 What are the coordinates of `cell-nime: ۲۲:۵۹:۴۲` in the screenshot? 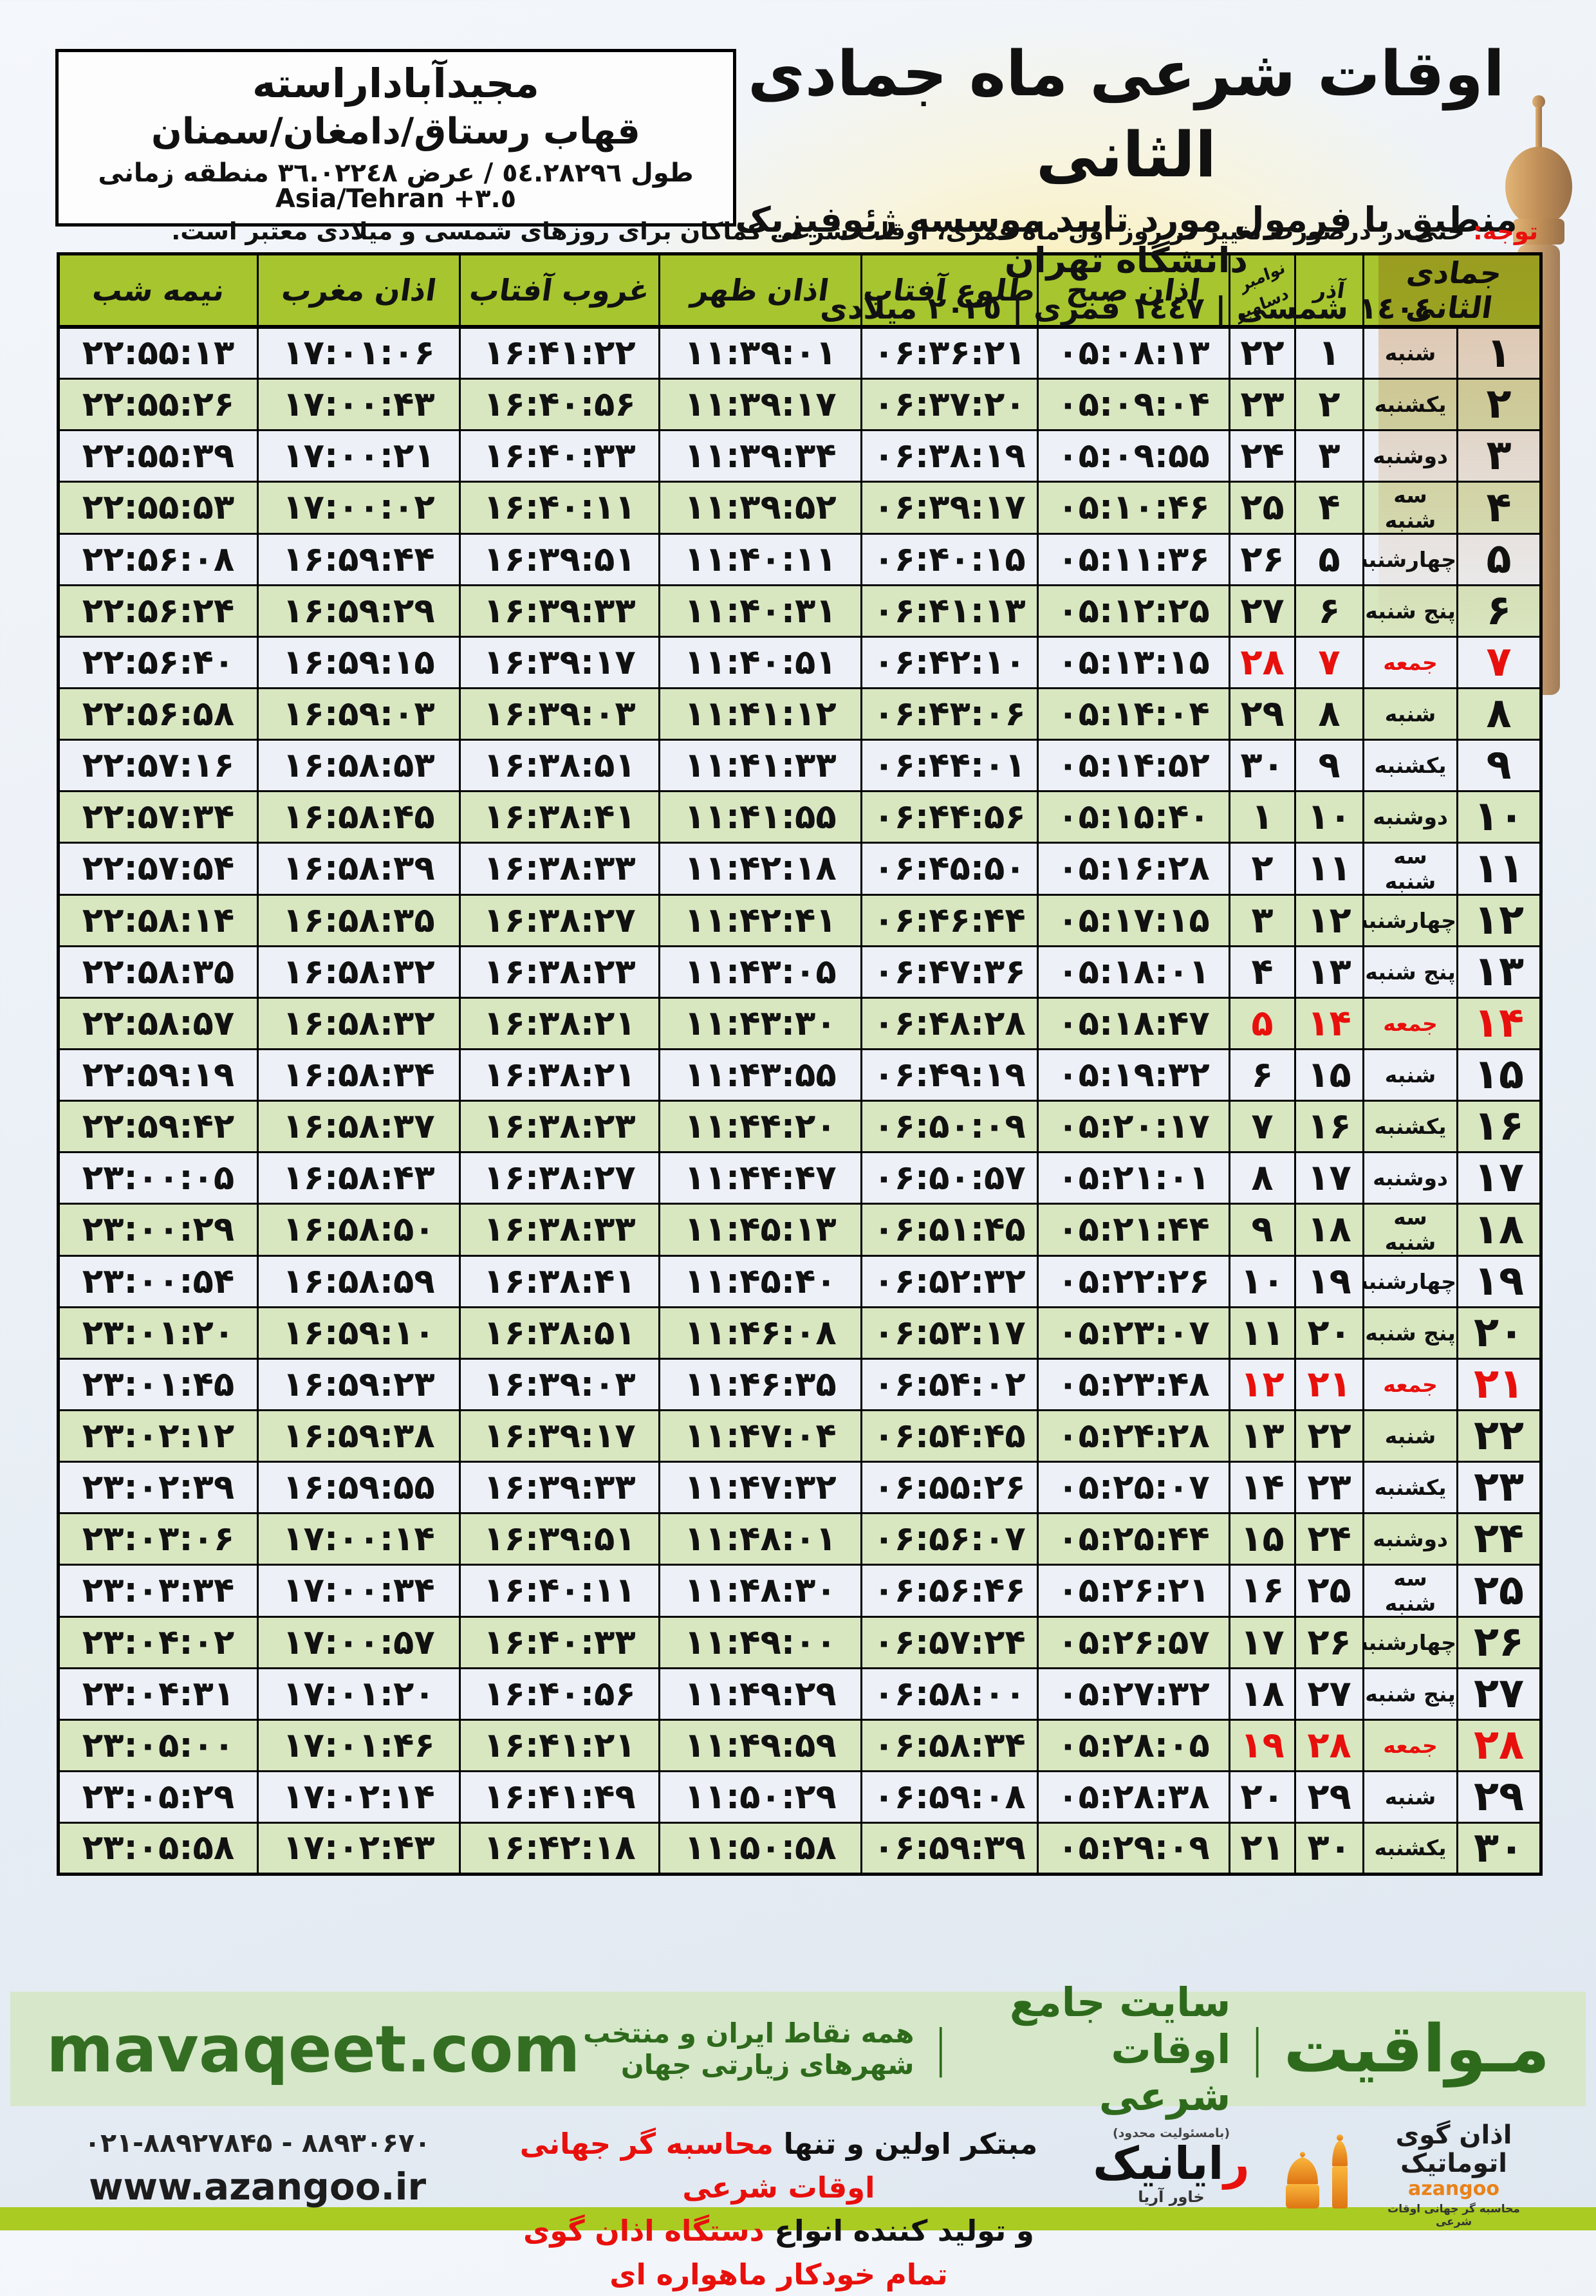 It's located at (158, 1126).